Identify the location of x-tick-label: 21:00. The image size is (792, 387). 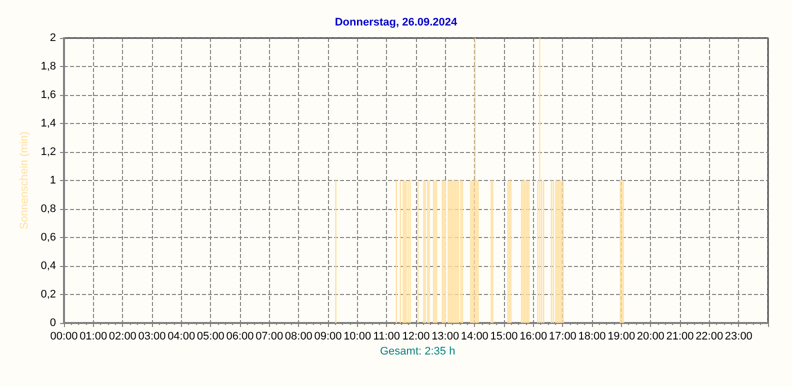
(680, 336).